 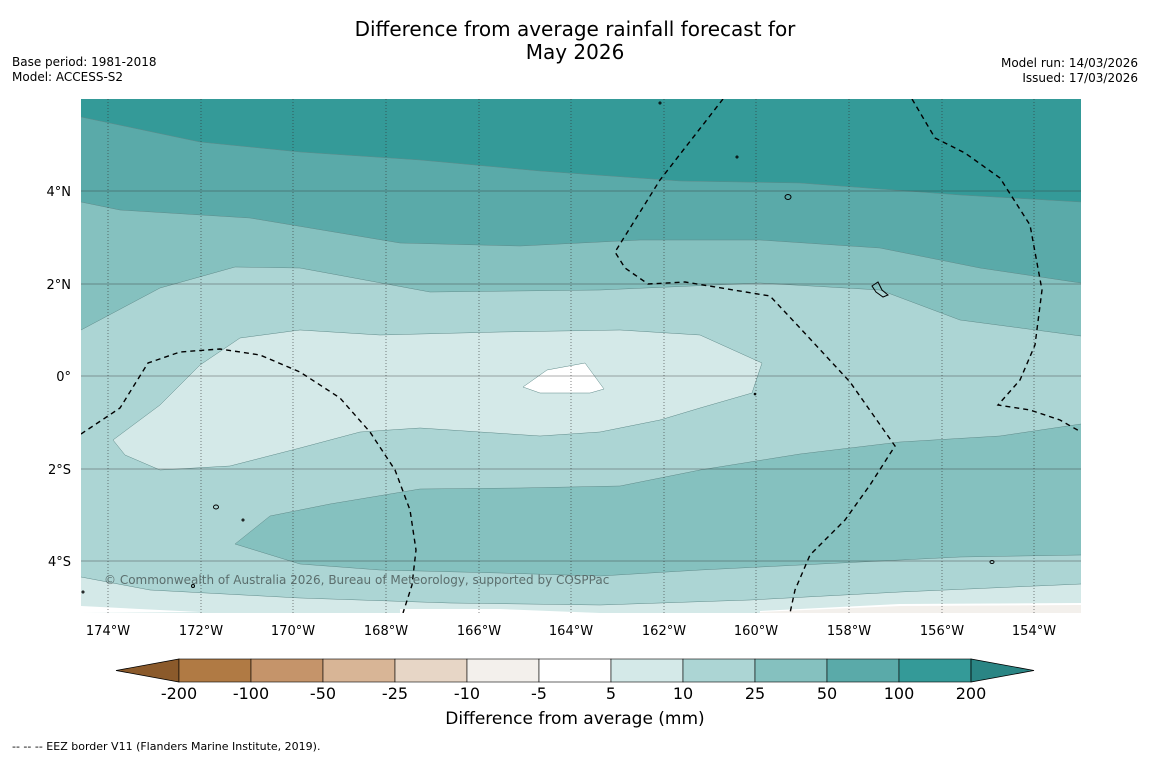 I want to click on meta-right: Model run: 14/03/2026 Issued: 17/03/2026, so click(x=1069, y=71).